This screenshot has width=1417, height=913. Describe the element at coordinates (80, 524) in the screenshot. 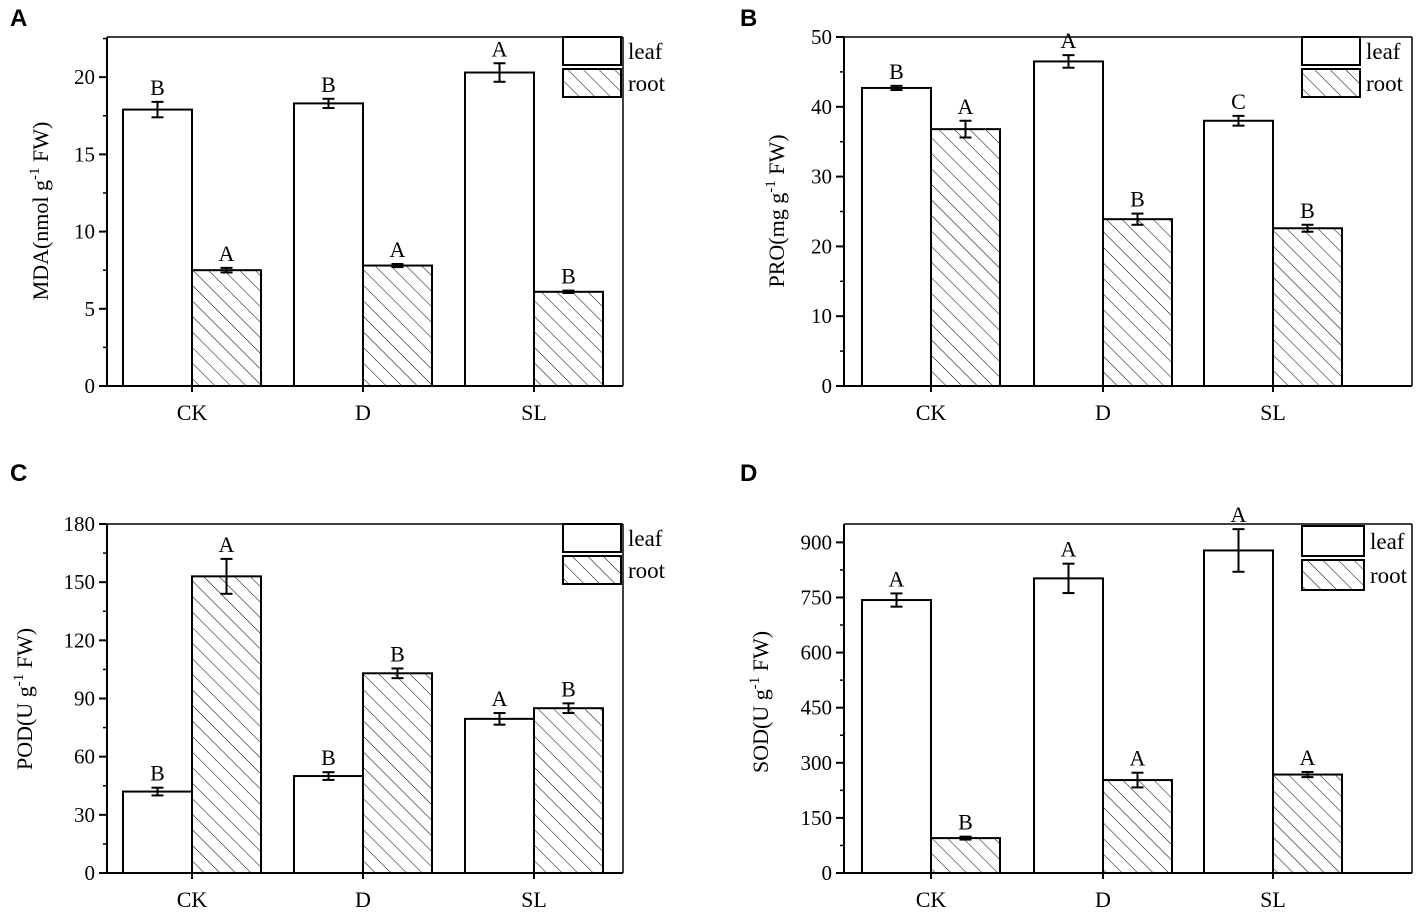

I see `y-tick-label: 180` at that location.